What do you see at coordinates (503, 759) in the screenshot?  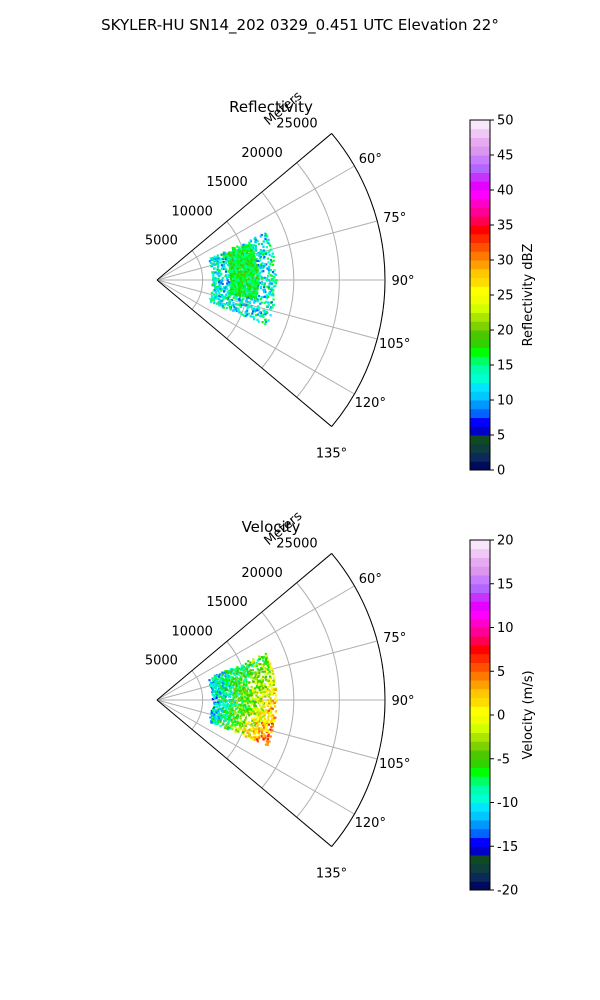 I see `velocity-colorbar-tick-label: -5` at bounding box center [503, 759].